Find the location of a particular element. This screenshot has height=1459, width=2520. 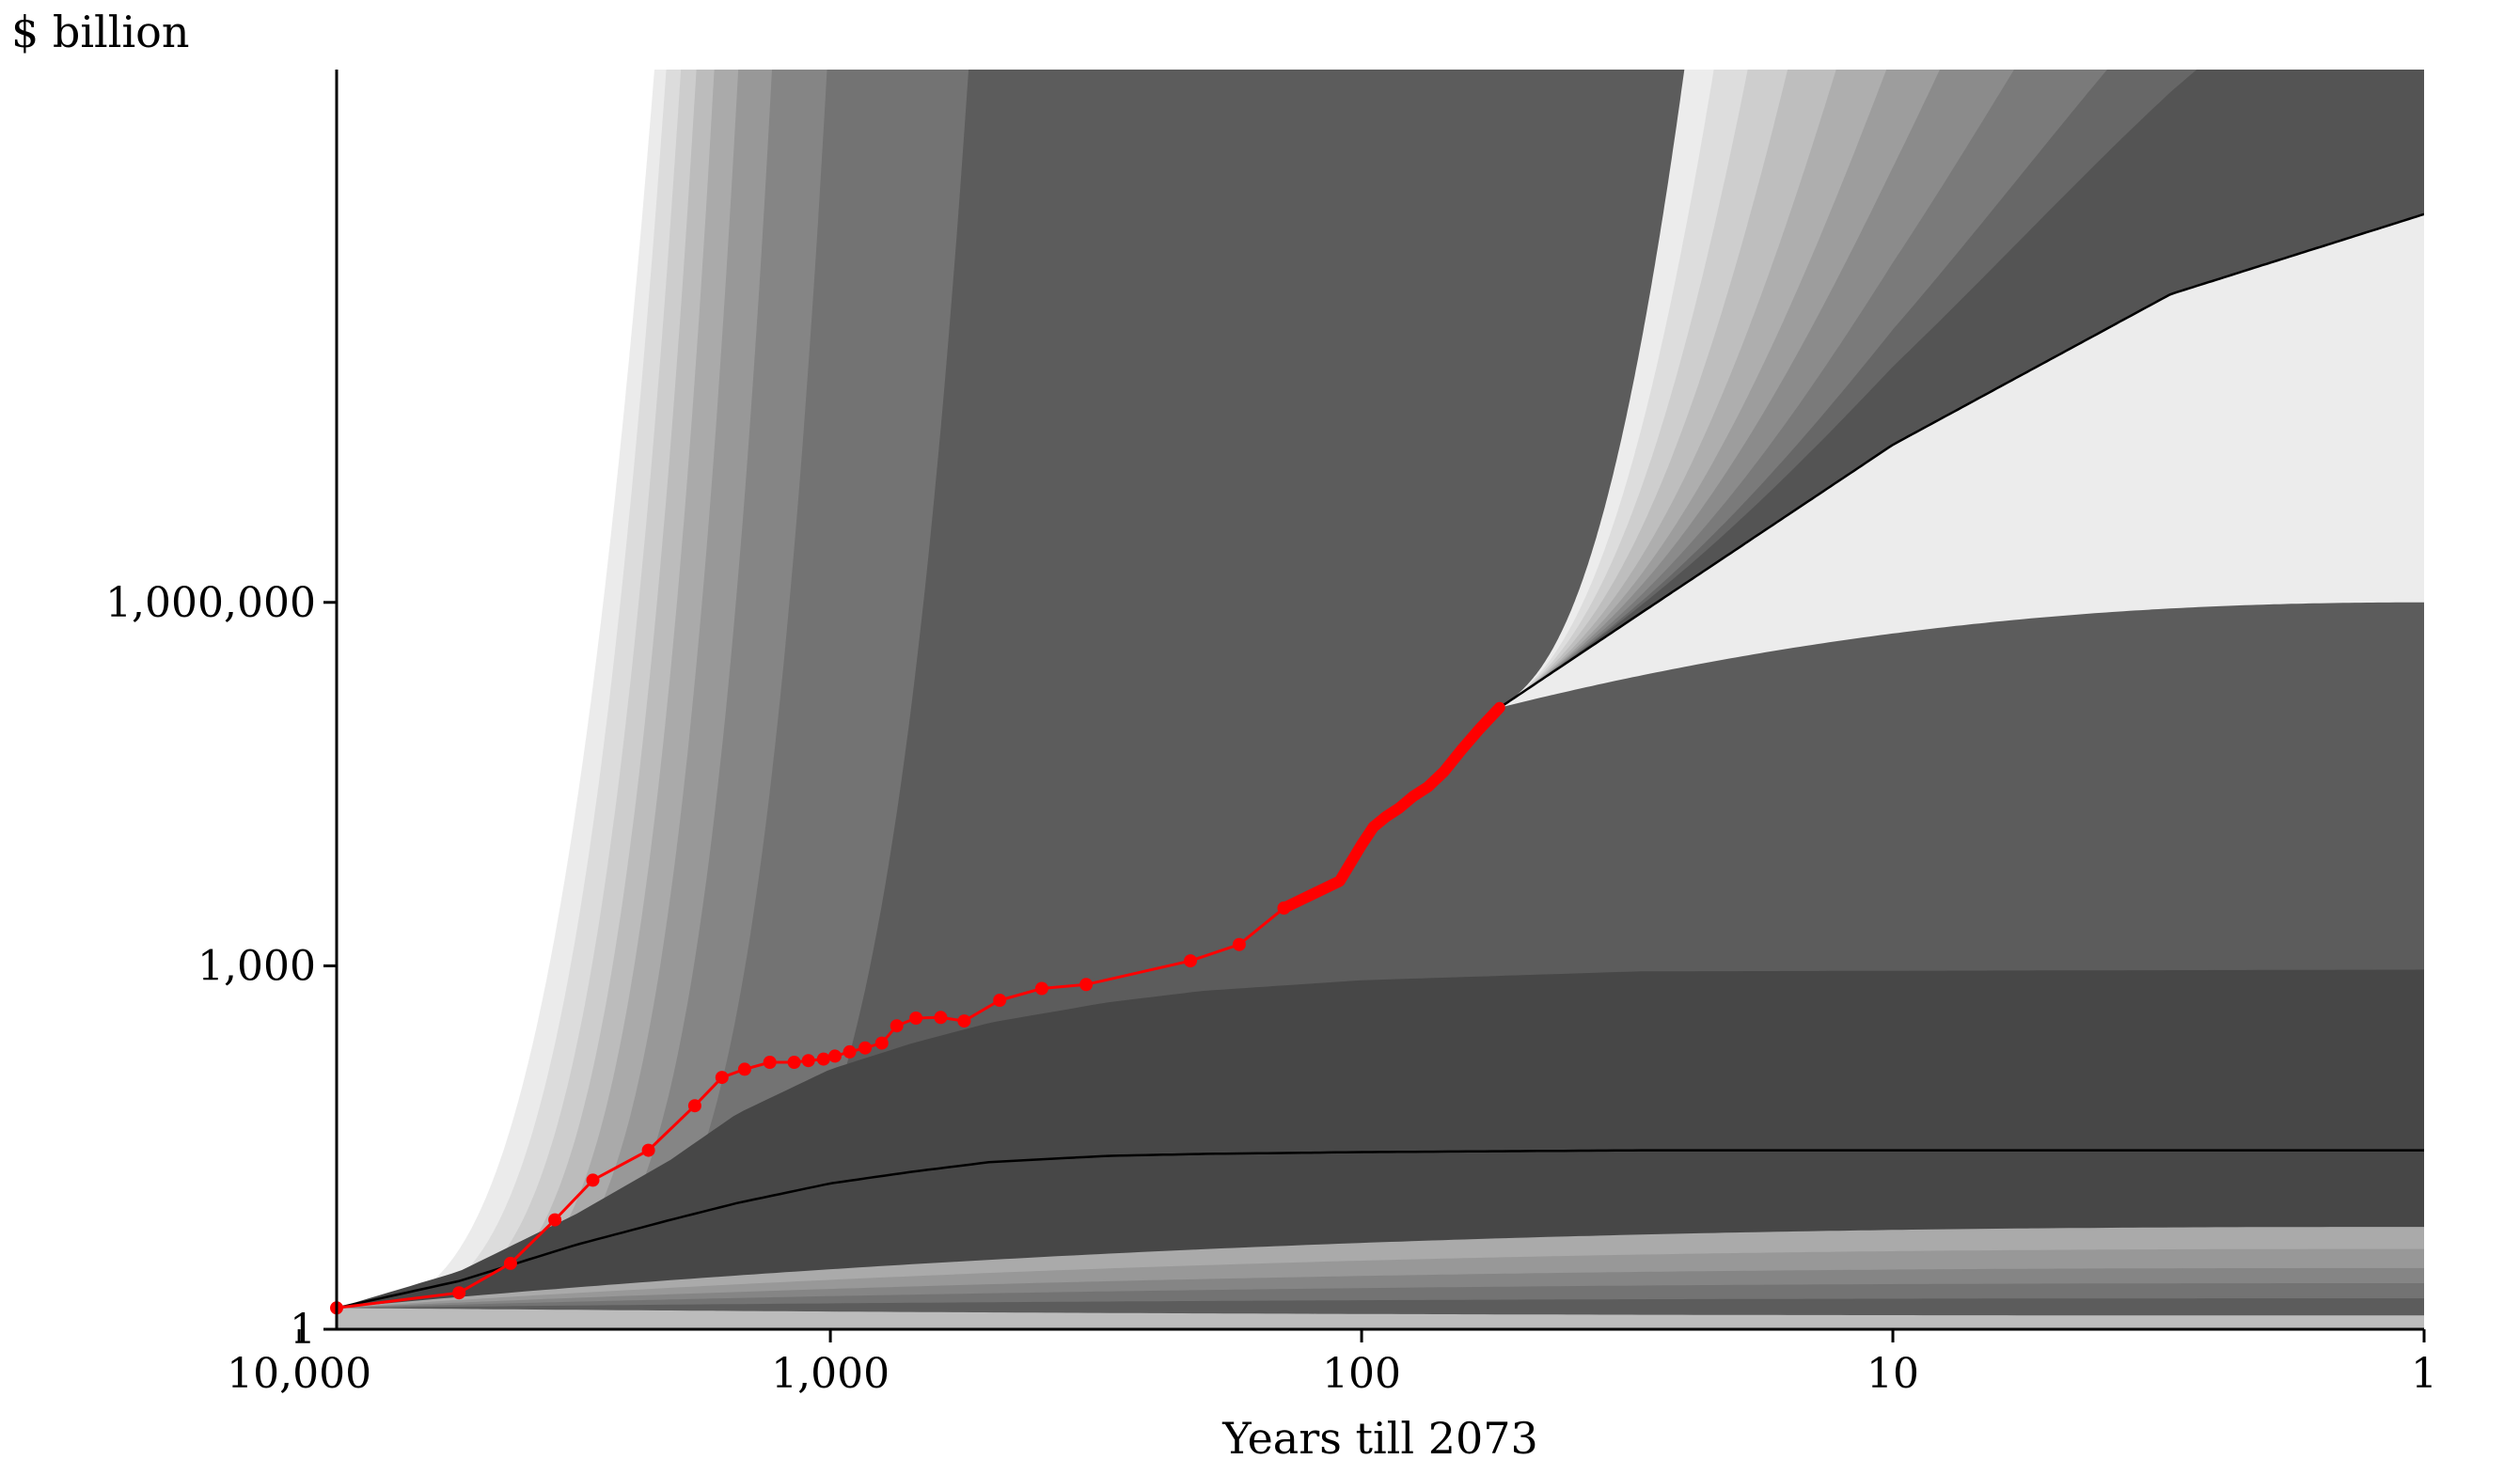

y-tick-label: 1 is located at coordinates (303, 1330).